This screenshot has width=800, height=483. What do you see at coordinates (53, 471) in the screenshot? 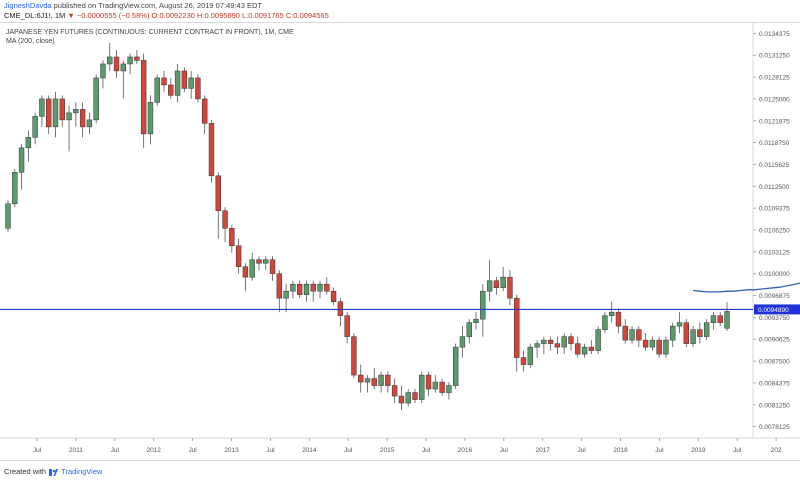
I see `footer-text: Created with TradingView` at bounding box center [53, 471].